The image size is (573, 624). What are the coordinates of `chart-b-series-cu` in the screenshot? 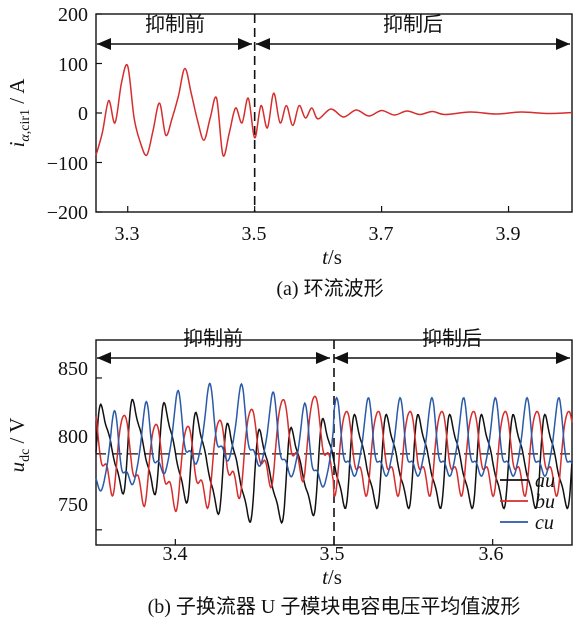 It's located at (334, 437).